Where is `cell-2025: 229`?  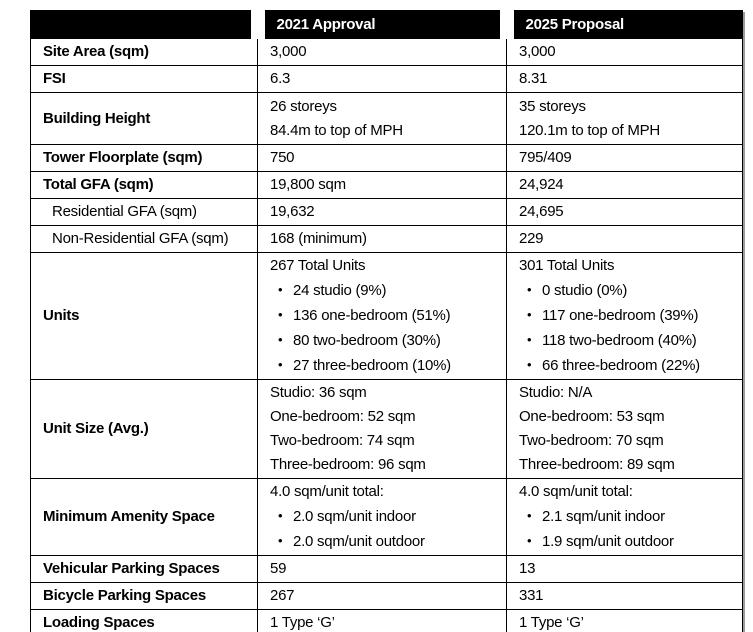
cell-2025: 229 is located at coordinates (624, 239).